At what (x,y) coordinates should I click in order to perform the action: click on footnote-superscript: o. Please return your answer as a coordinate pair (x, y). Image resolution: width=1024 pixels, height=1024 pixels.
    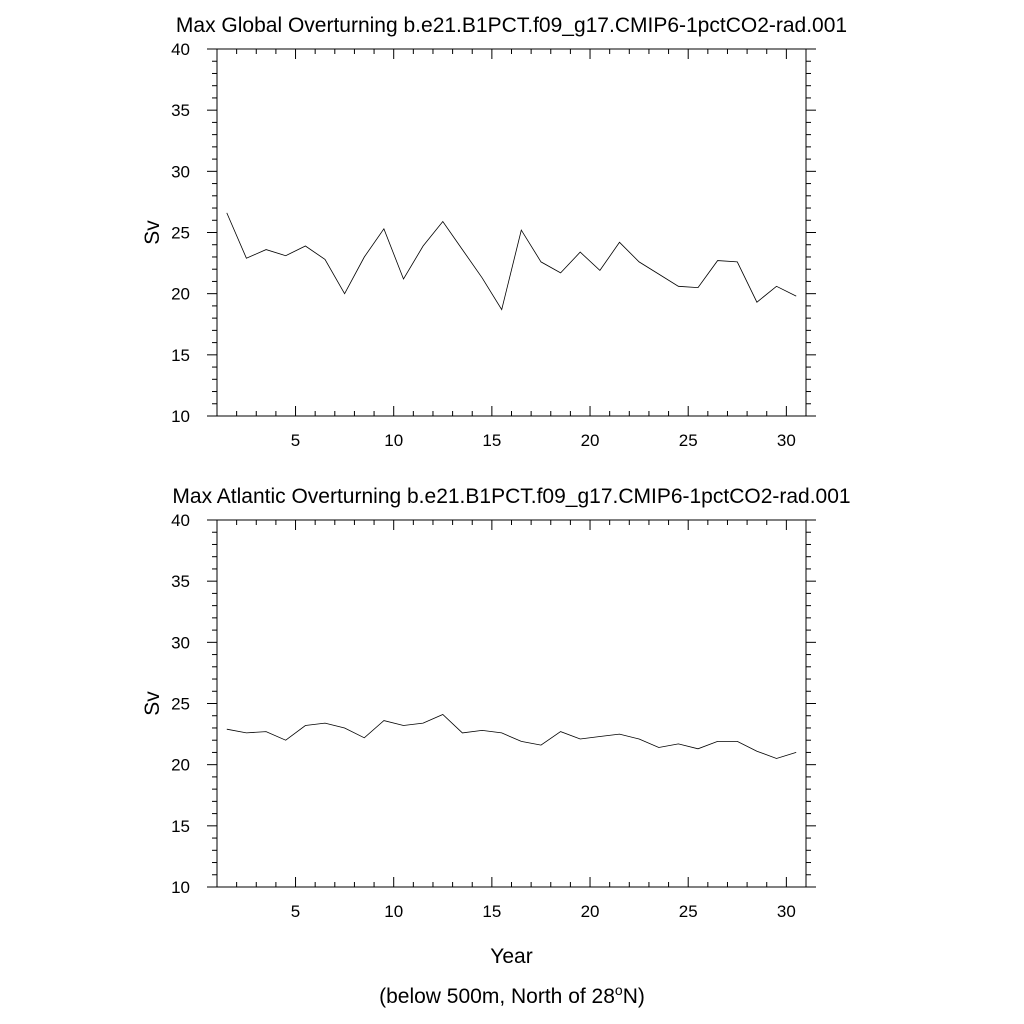
    Looking at the image, I should click on (619, 990).